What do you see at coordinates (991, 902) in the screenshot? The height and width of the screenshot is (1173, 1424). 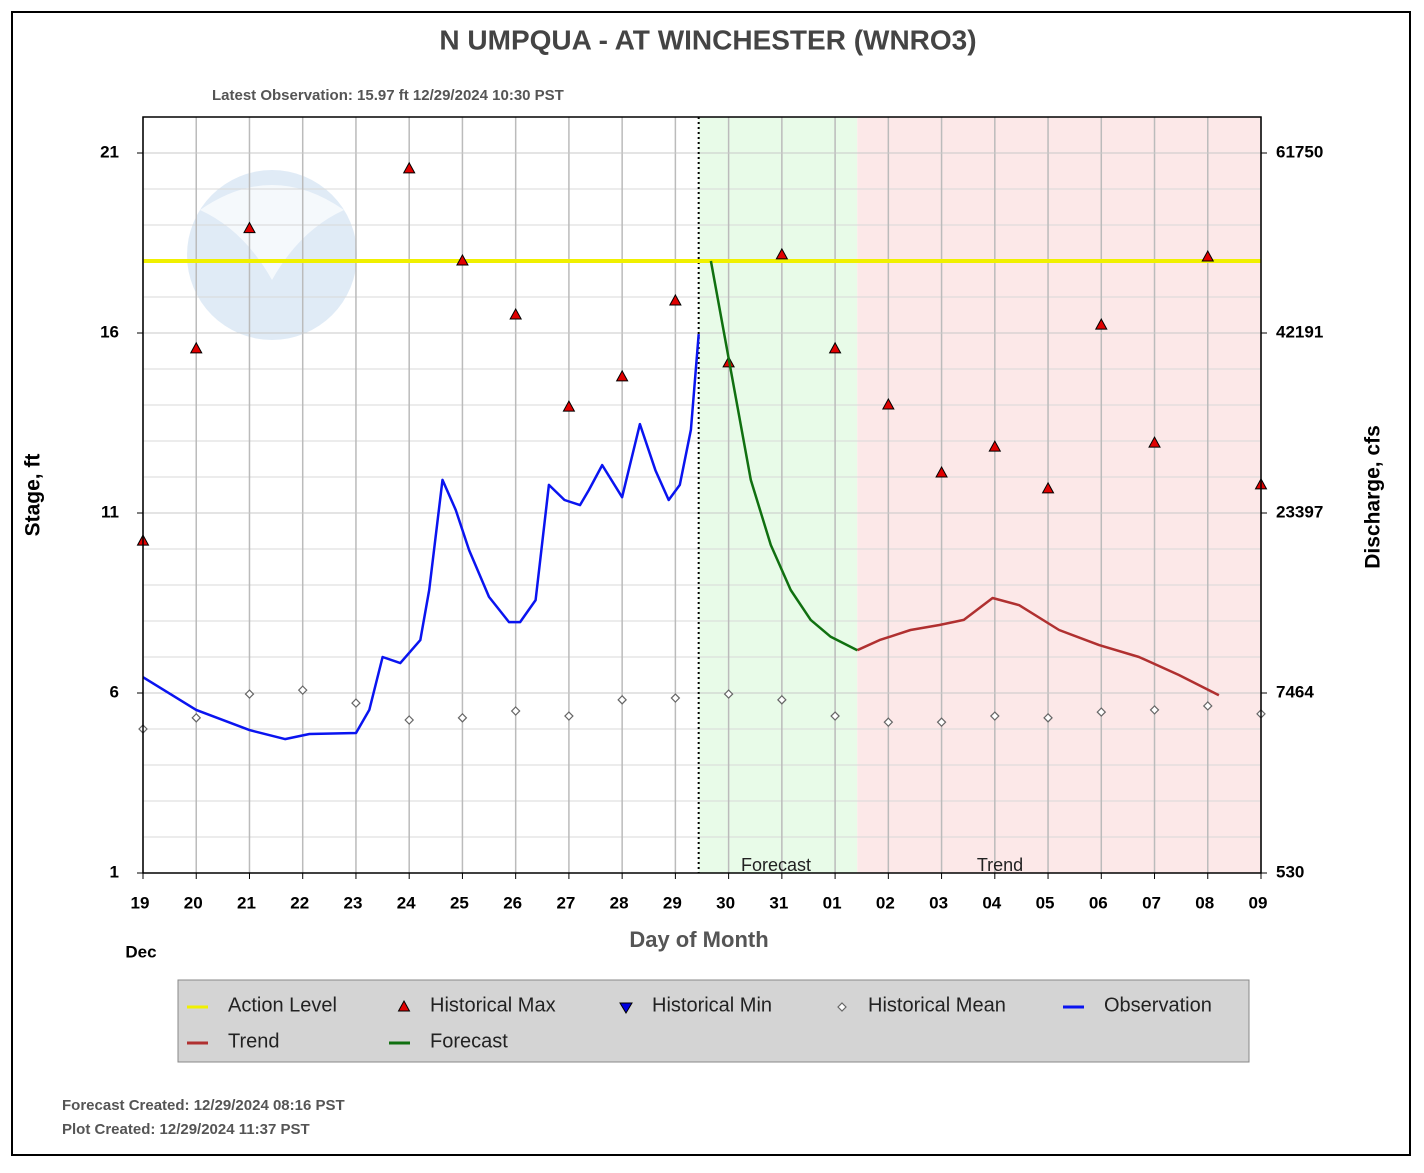 I see `x-tick-label: 04` at bounding box center [991, 902].